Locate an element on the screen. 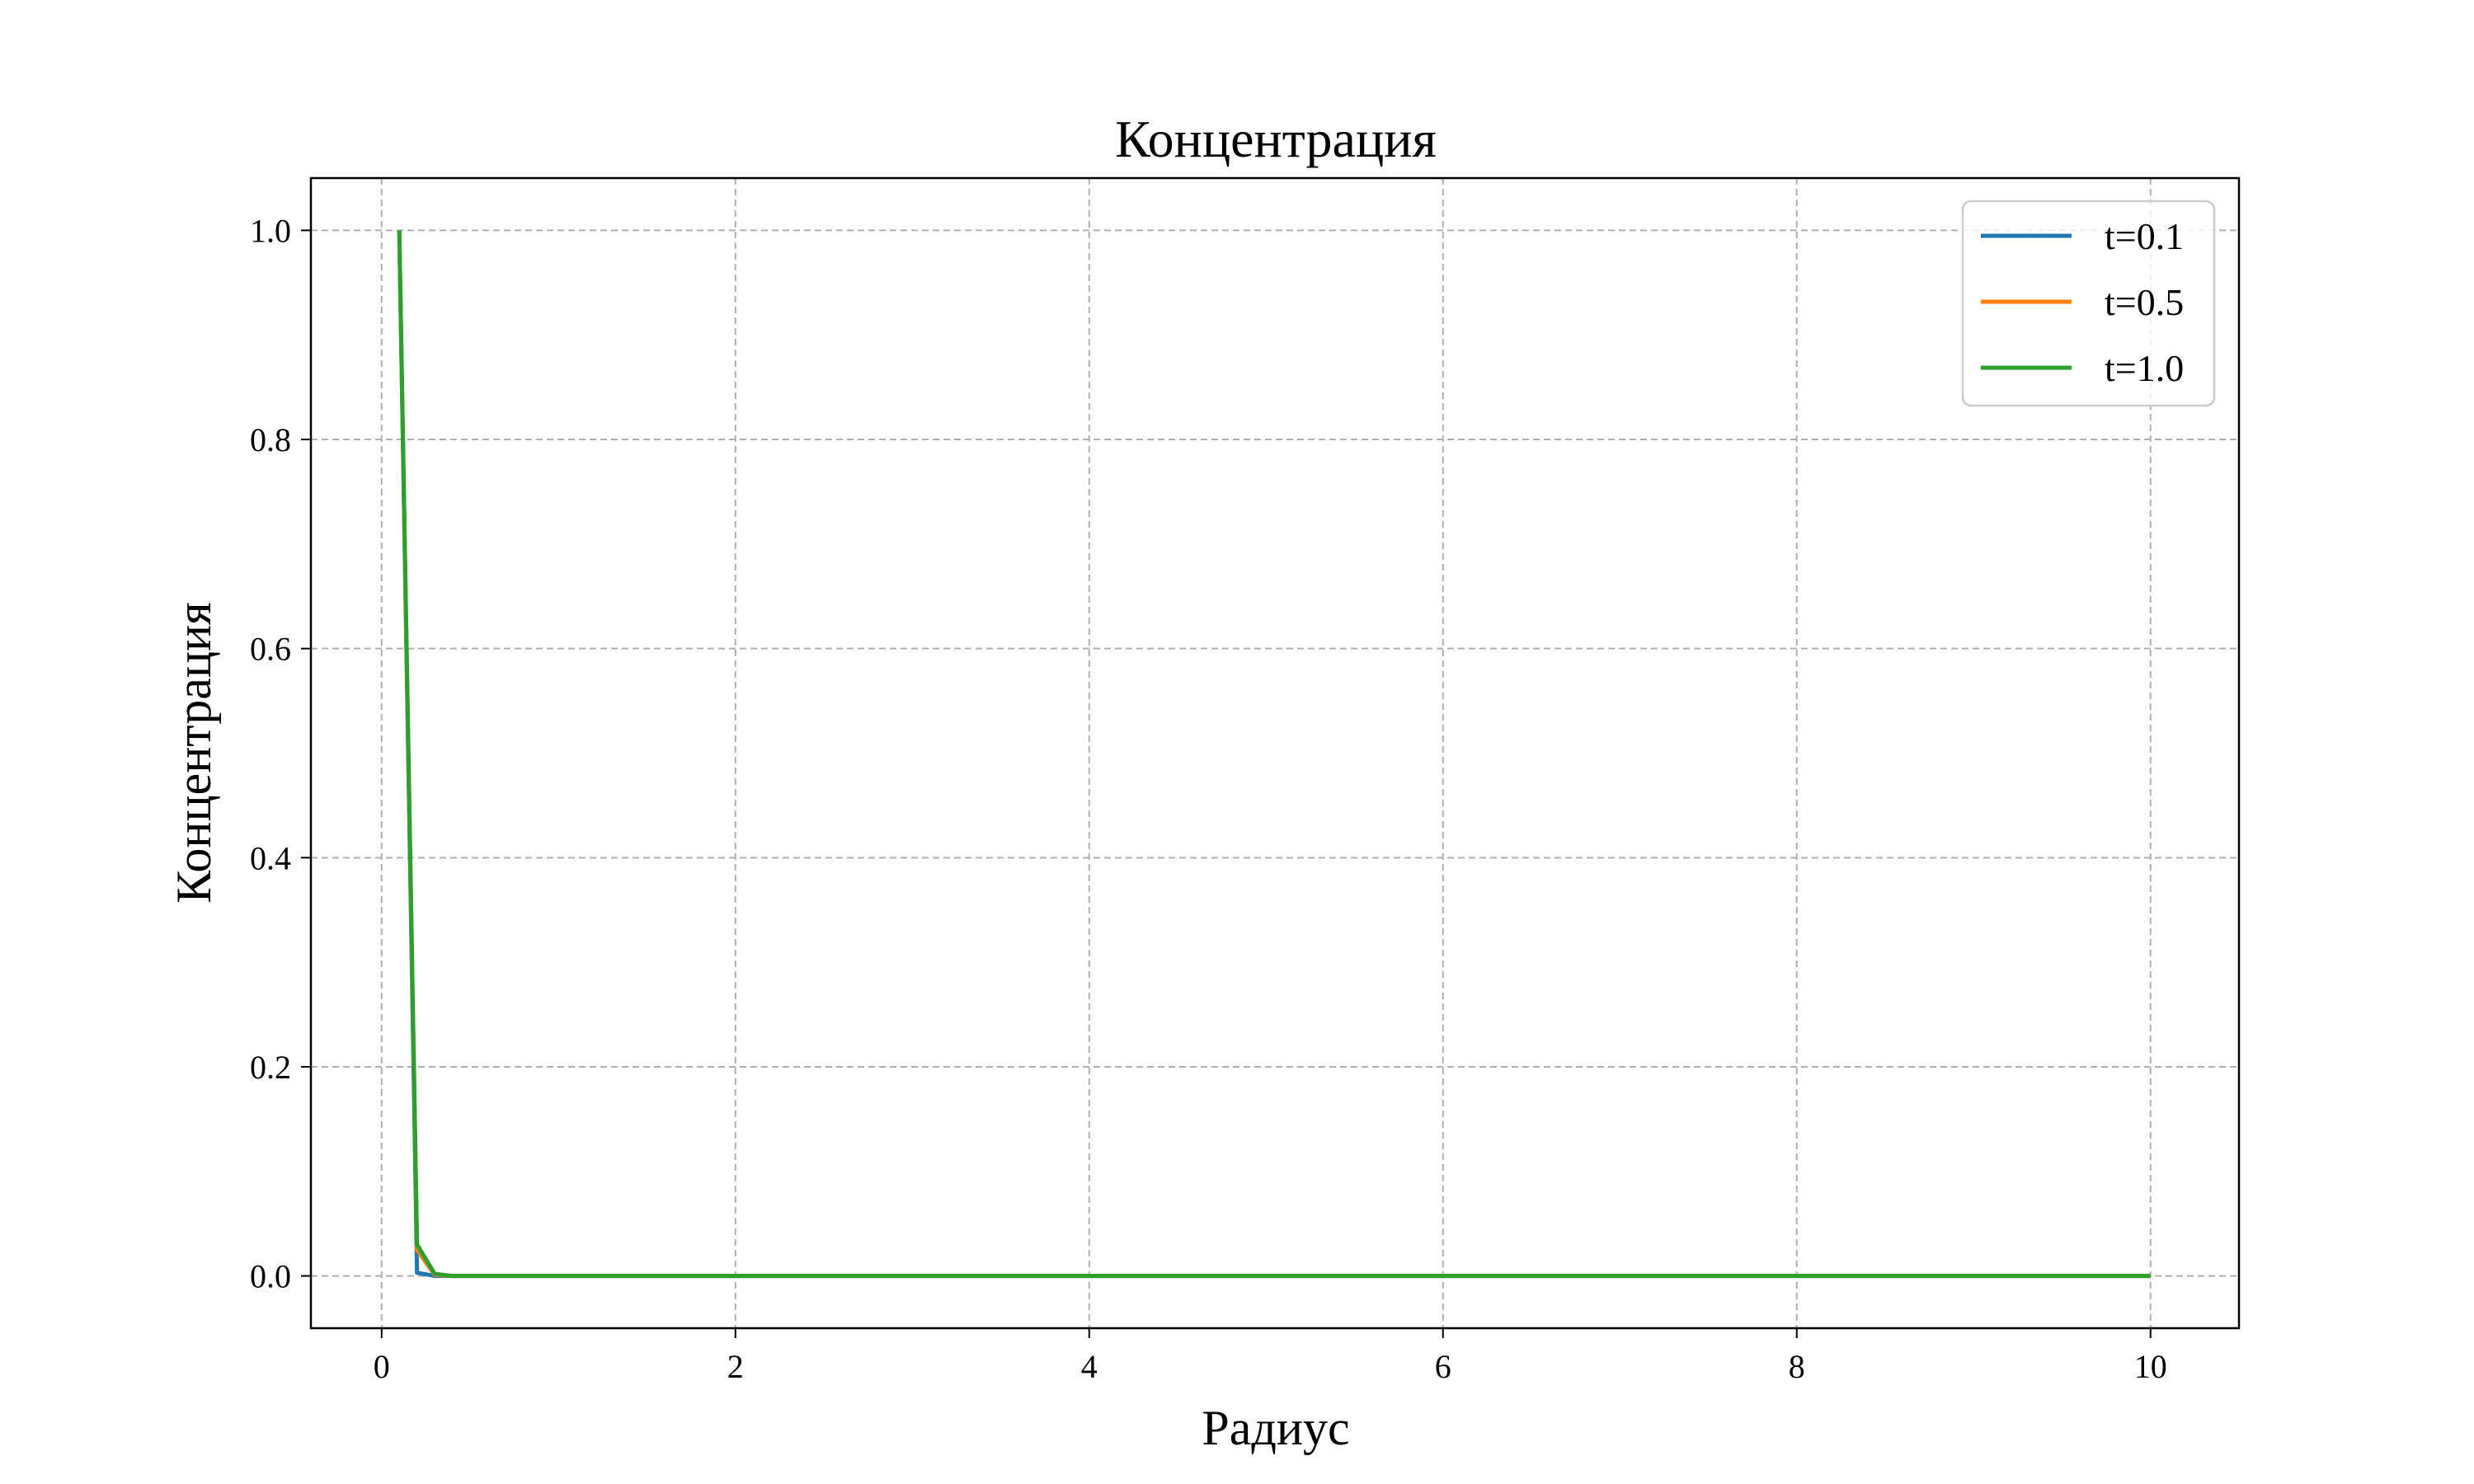  y-tick-label: 0.6 is located at coordinates (270, 649).